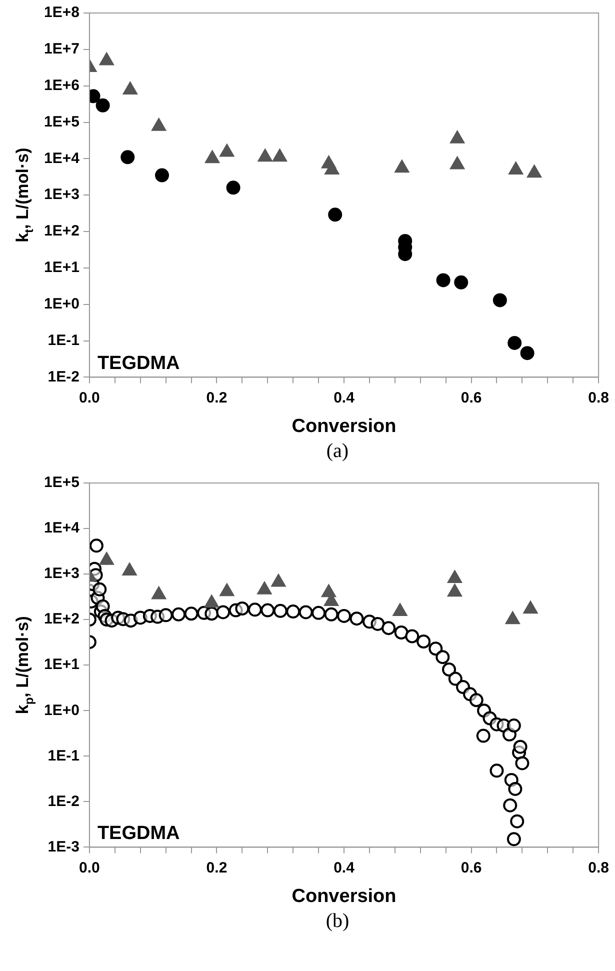  What do you see at coordinates (62, 49) in the screenshot?
I see `y-tick-label: 1E+7` at bounding box center [62, 49].